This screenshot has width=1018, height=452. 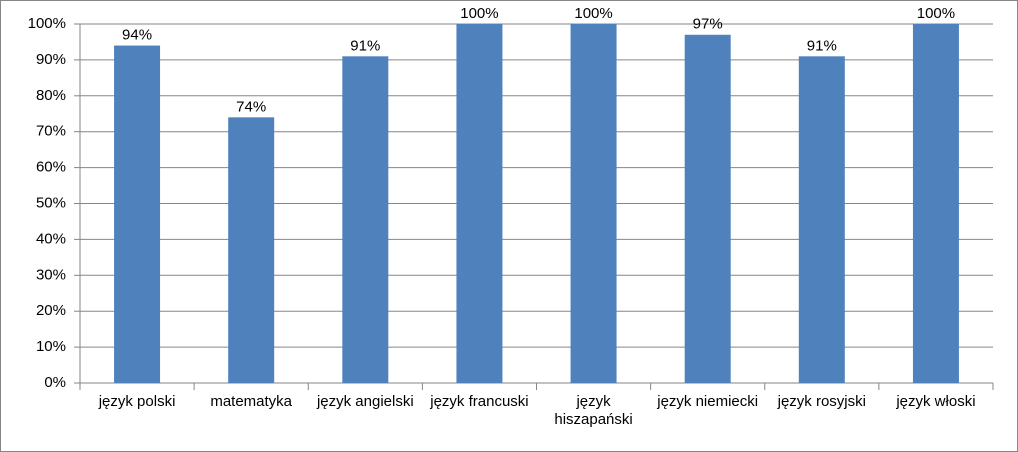 I want to click on x-tick-label: język rosyjski, so click(x=821, y=401).